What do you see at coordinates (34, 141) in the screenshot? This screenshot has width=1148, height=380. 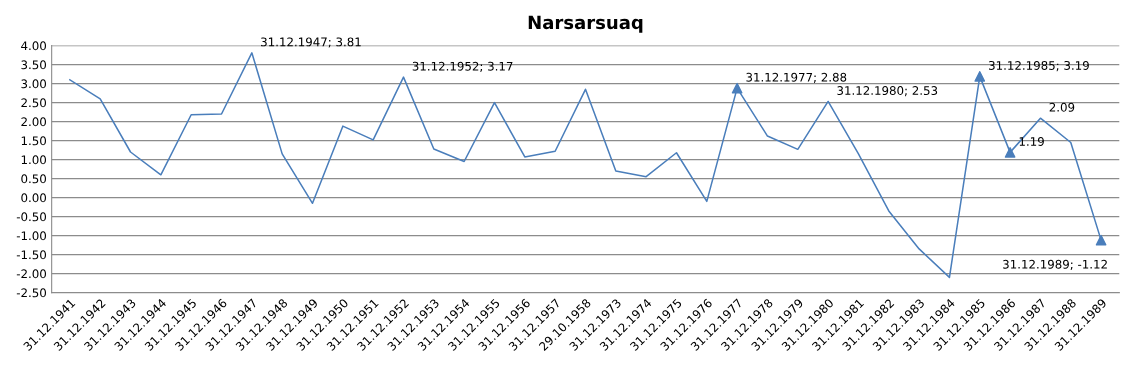 I see `y-tick-label: 1.50` at bounding box center [34, 141].